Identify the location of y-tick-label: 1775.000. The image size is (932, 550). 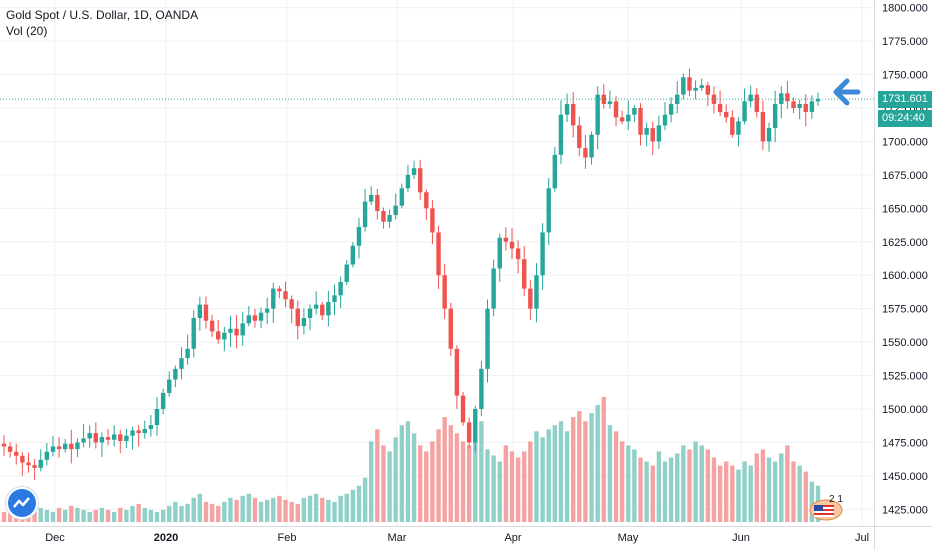
(905, 42).